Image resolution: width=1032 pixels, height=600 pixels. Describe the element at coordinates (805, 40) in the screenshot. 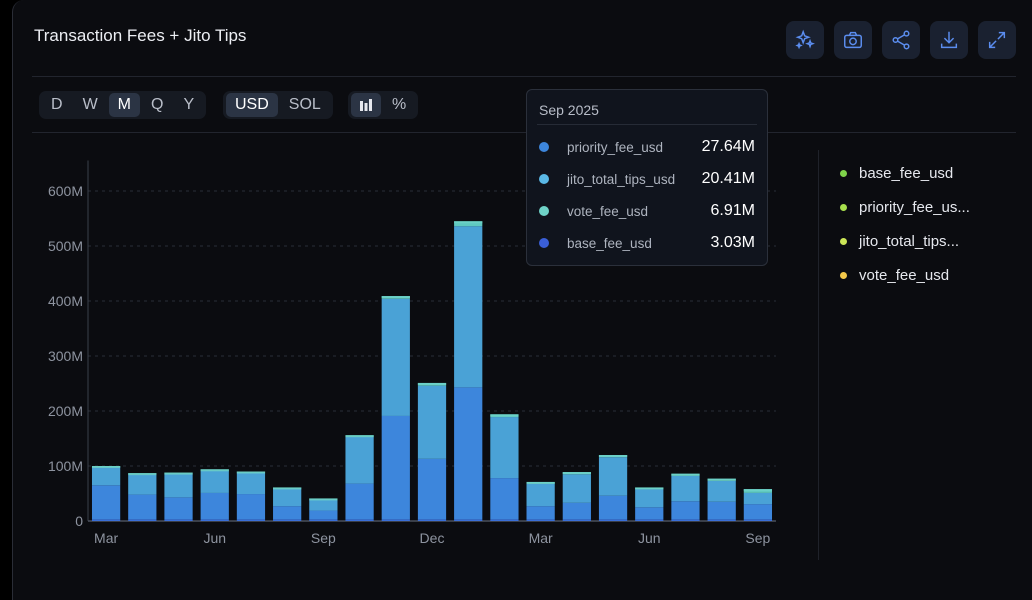

I see `sparkles-button` at that location.